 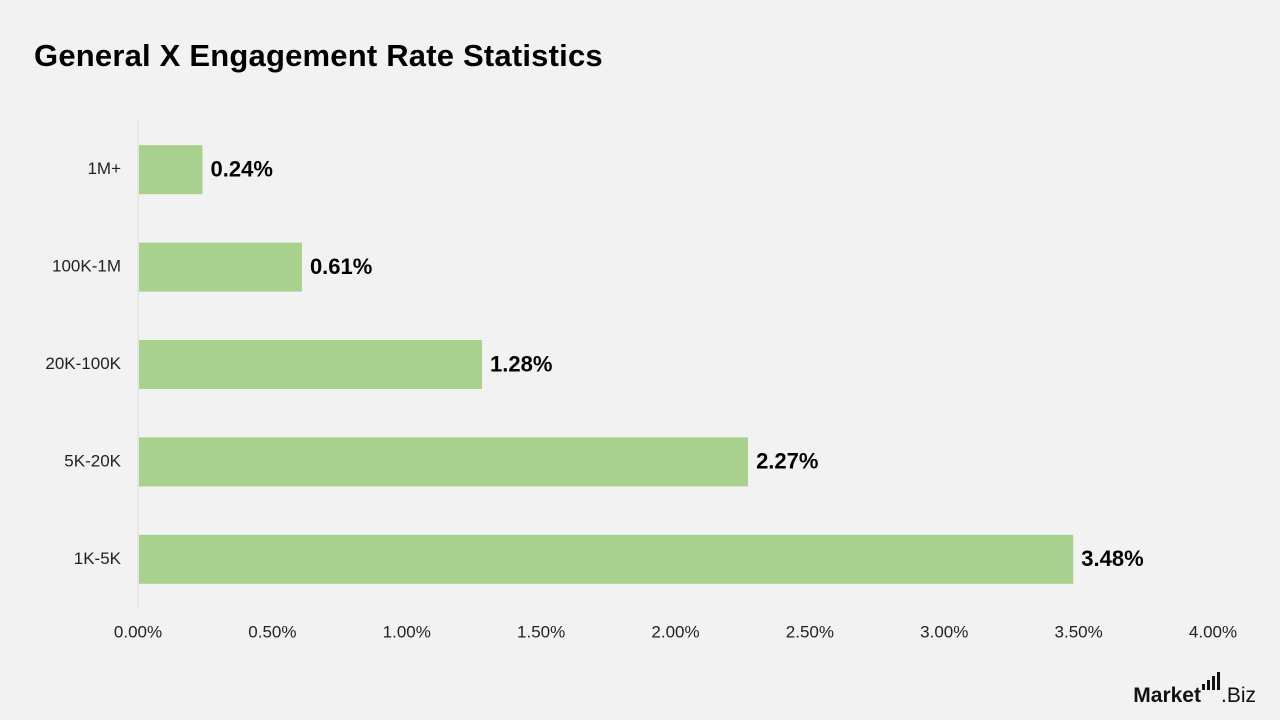 What do you see at coordinates (1079, 631) in the screenshot?
I see `x-tick-label: 3.50%` at bounding box center [1079, 631].